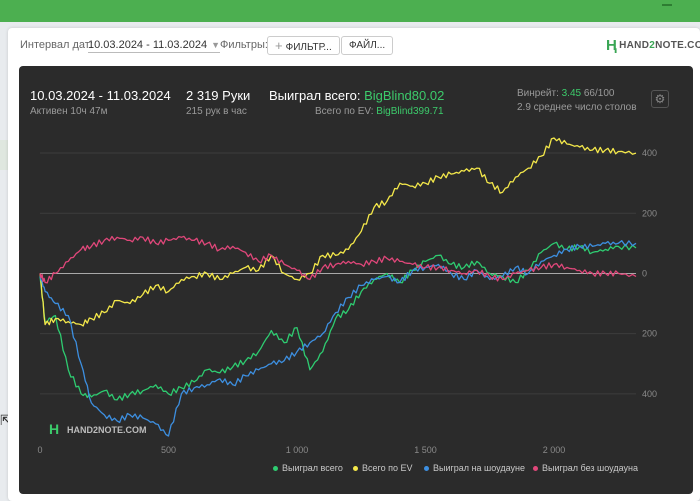 The width and height of the screenshot is (700, 501). I want to click on x-tick-label: 1 500, so click(425, 450).